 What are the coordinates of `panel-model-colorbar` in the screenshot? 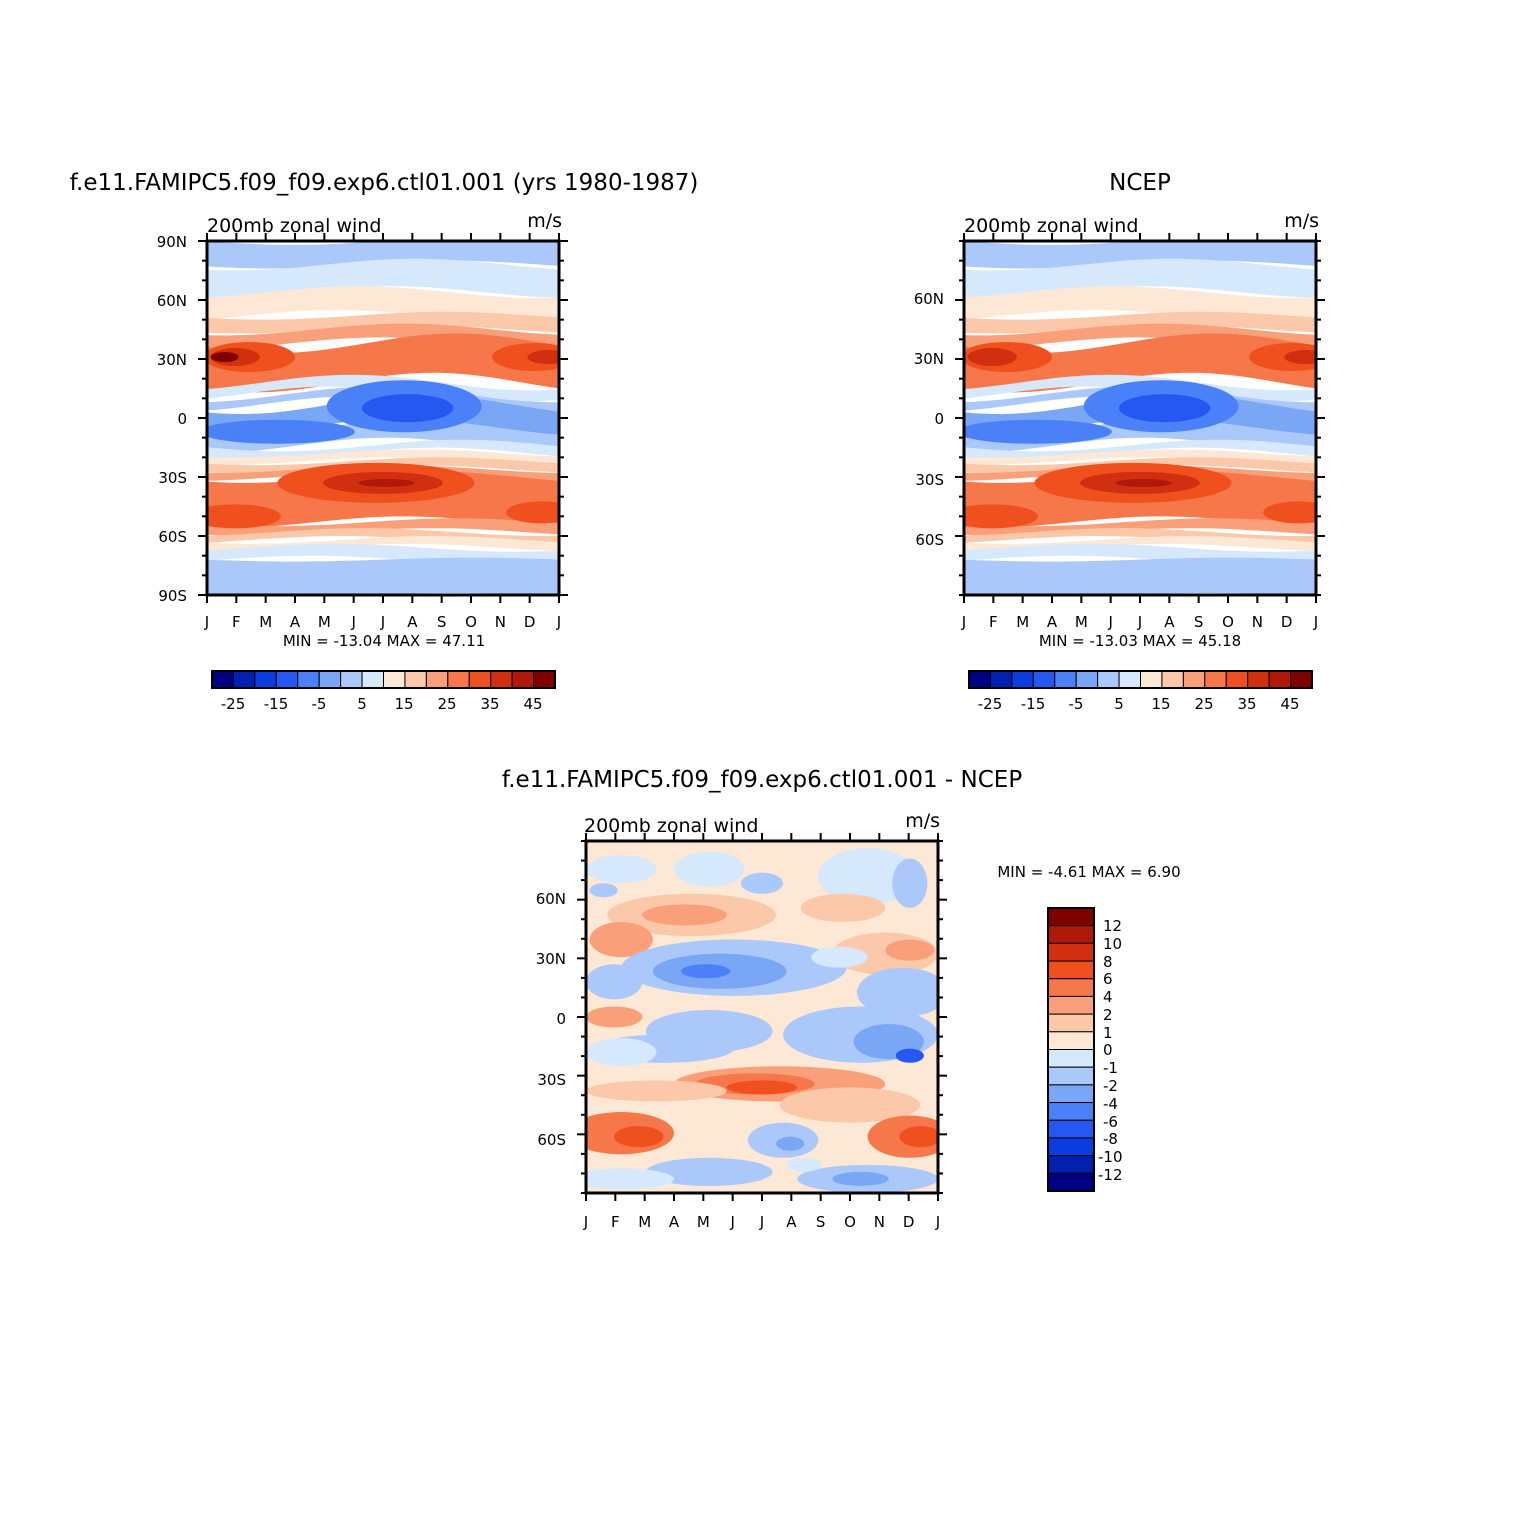 It's located at (383, 679).